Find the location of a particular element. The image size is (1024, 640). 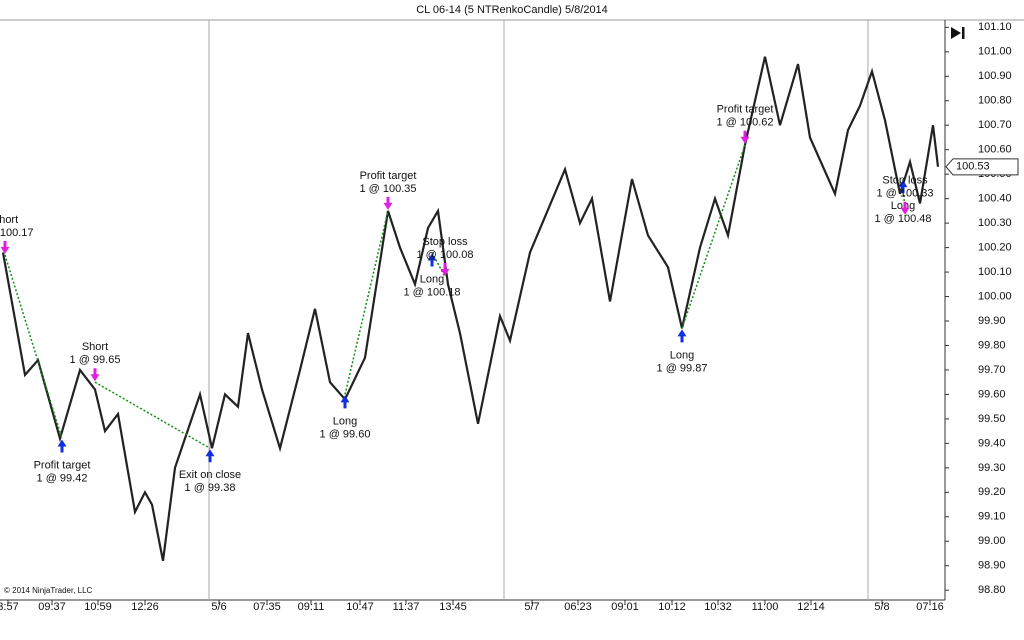

x-tick-label: 09:37 is located at coordinates (52, 607).